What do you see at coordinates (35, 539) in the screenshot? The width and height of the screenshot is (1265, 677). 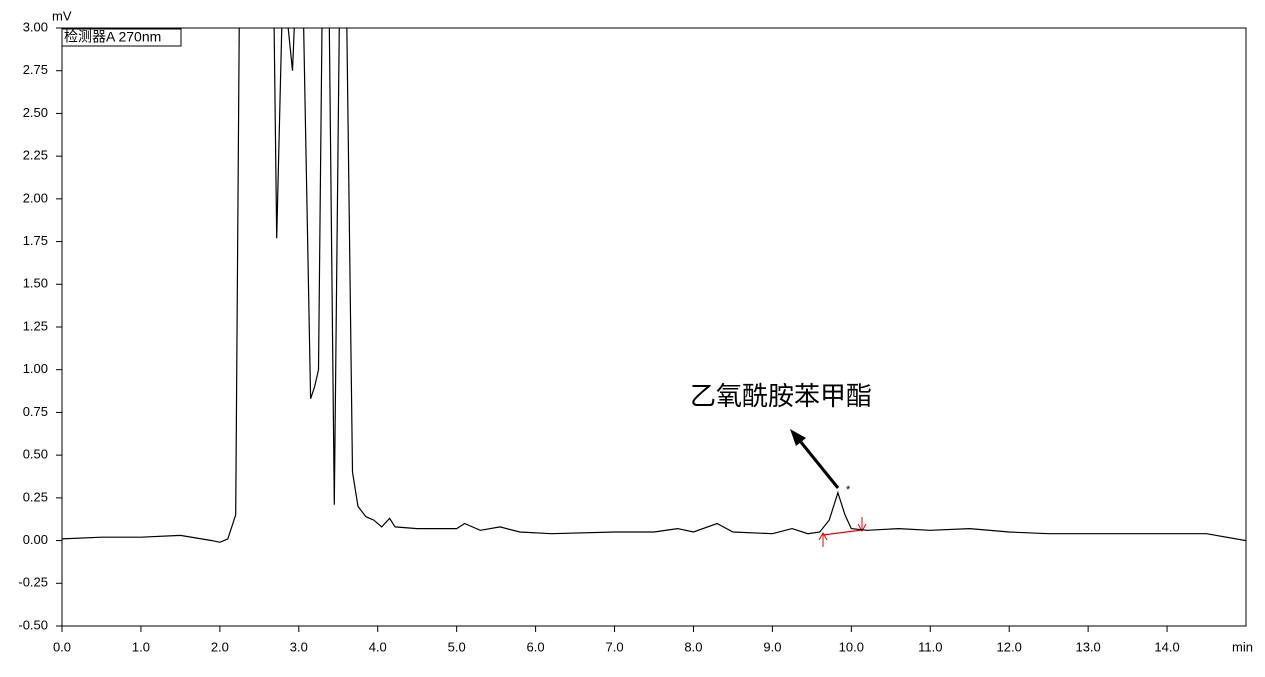 I see `y-tick-label: 0.00` at bounding box center [35, 539].